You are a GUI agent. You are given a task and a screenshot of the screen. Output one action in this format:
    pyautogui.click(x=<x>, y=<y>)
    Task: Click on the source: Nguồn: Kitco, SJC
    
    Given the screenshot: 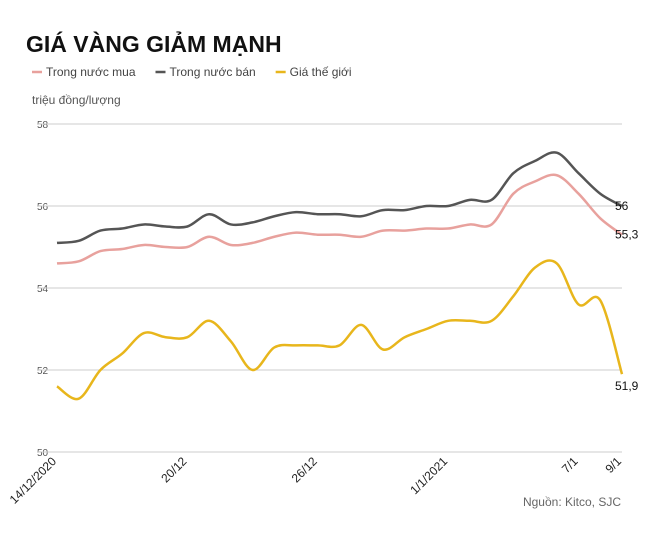 What is the action you would take?
    pyautogui.click(x=572, y=502)
    